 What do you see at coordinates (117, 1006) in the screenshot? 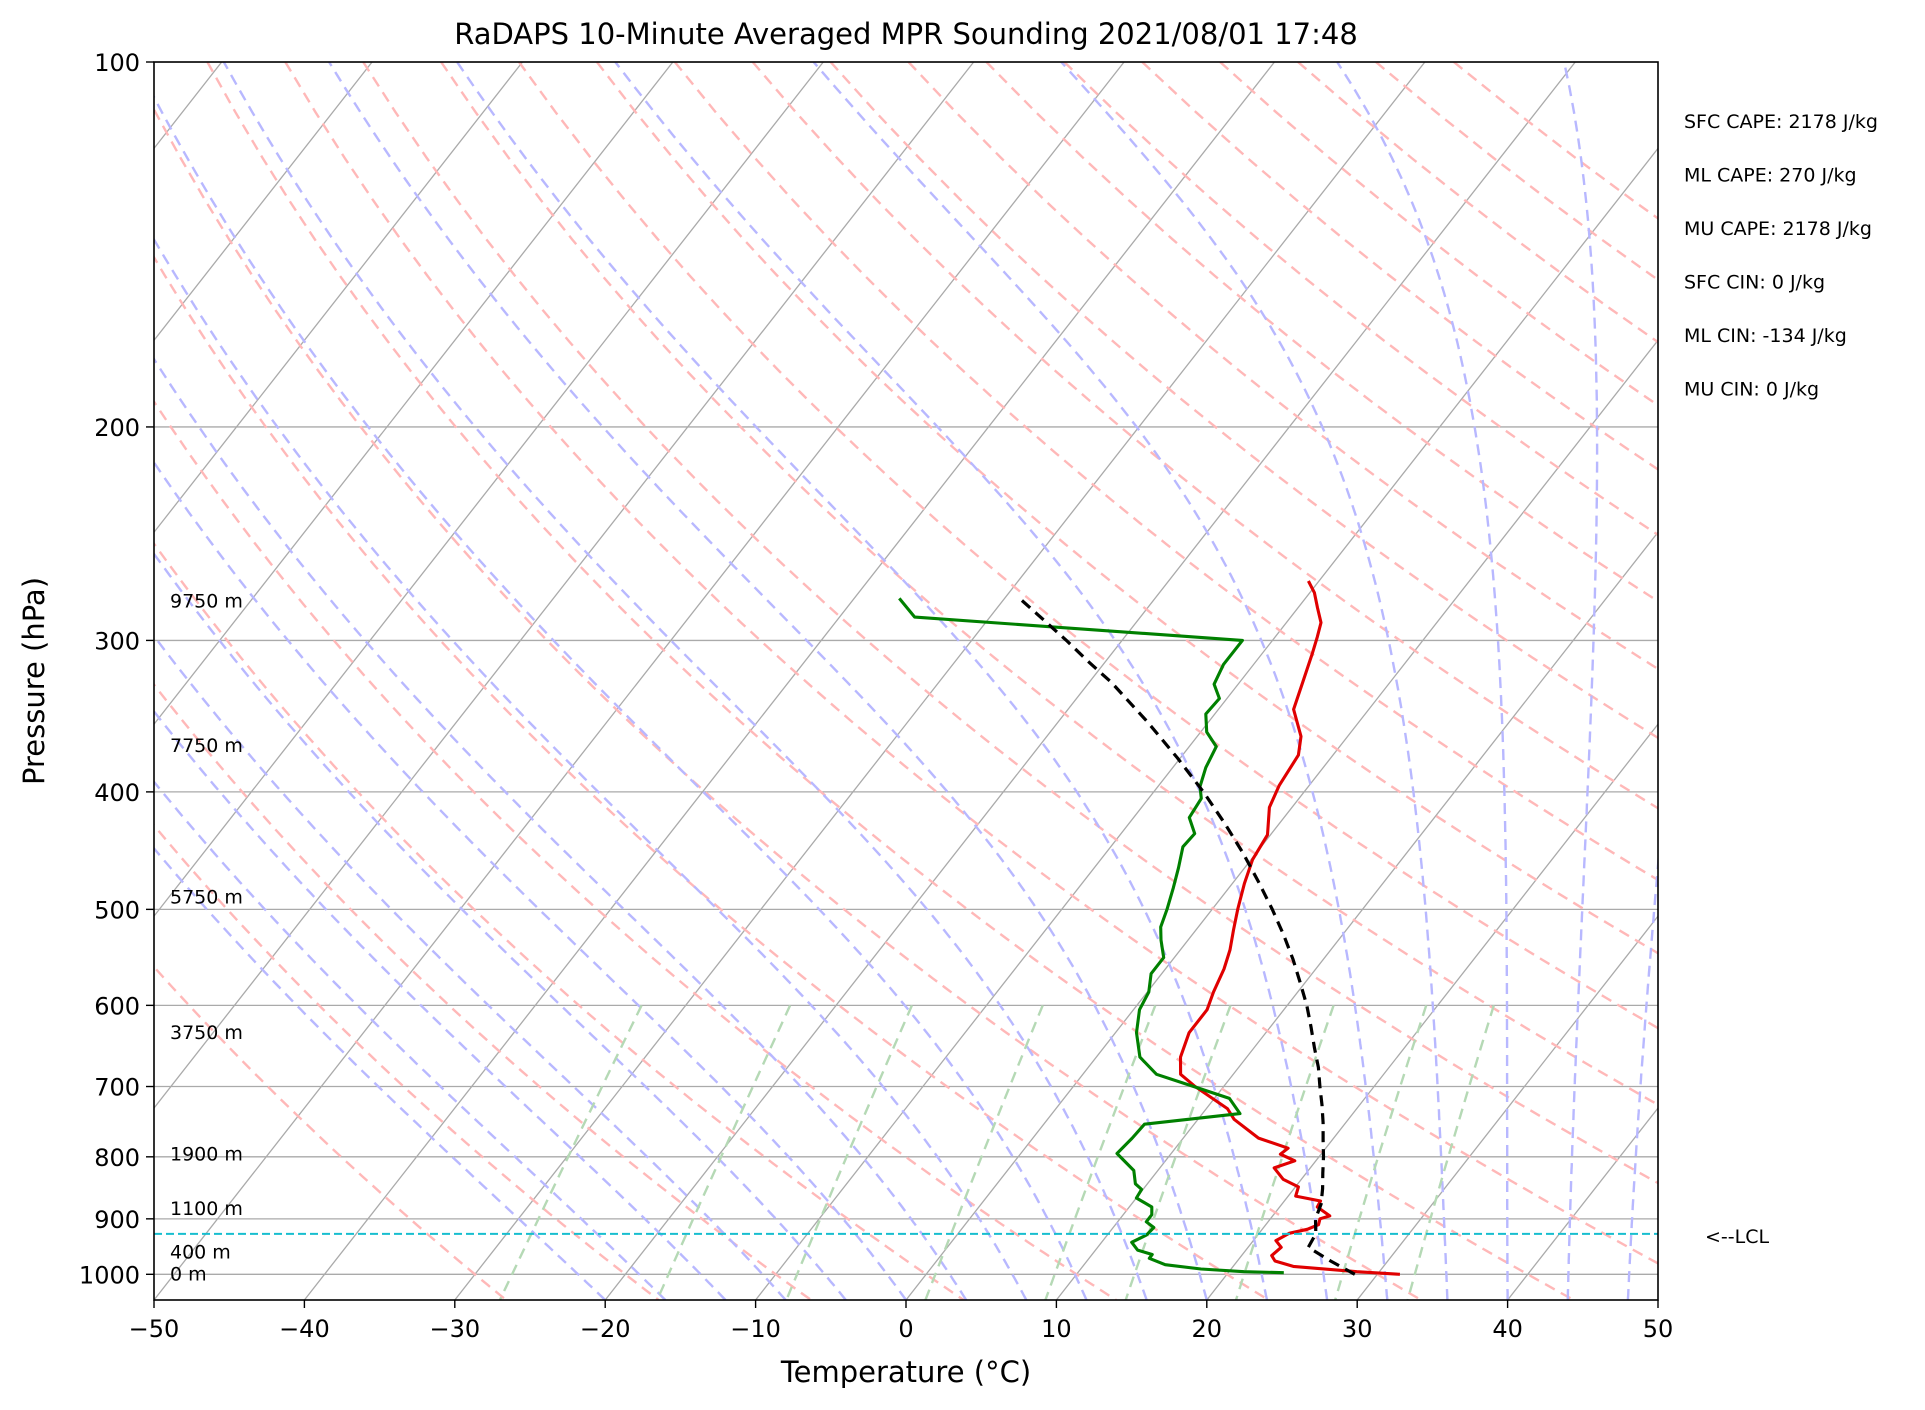
I see `y-tick-label: 600` at bounding box center [117, 1006].